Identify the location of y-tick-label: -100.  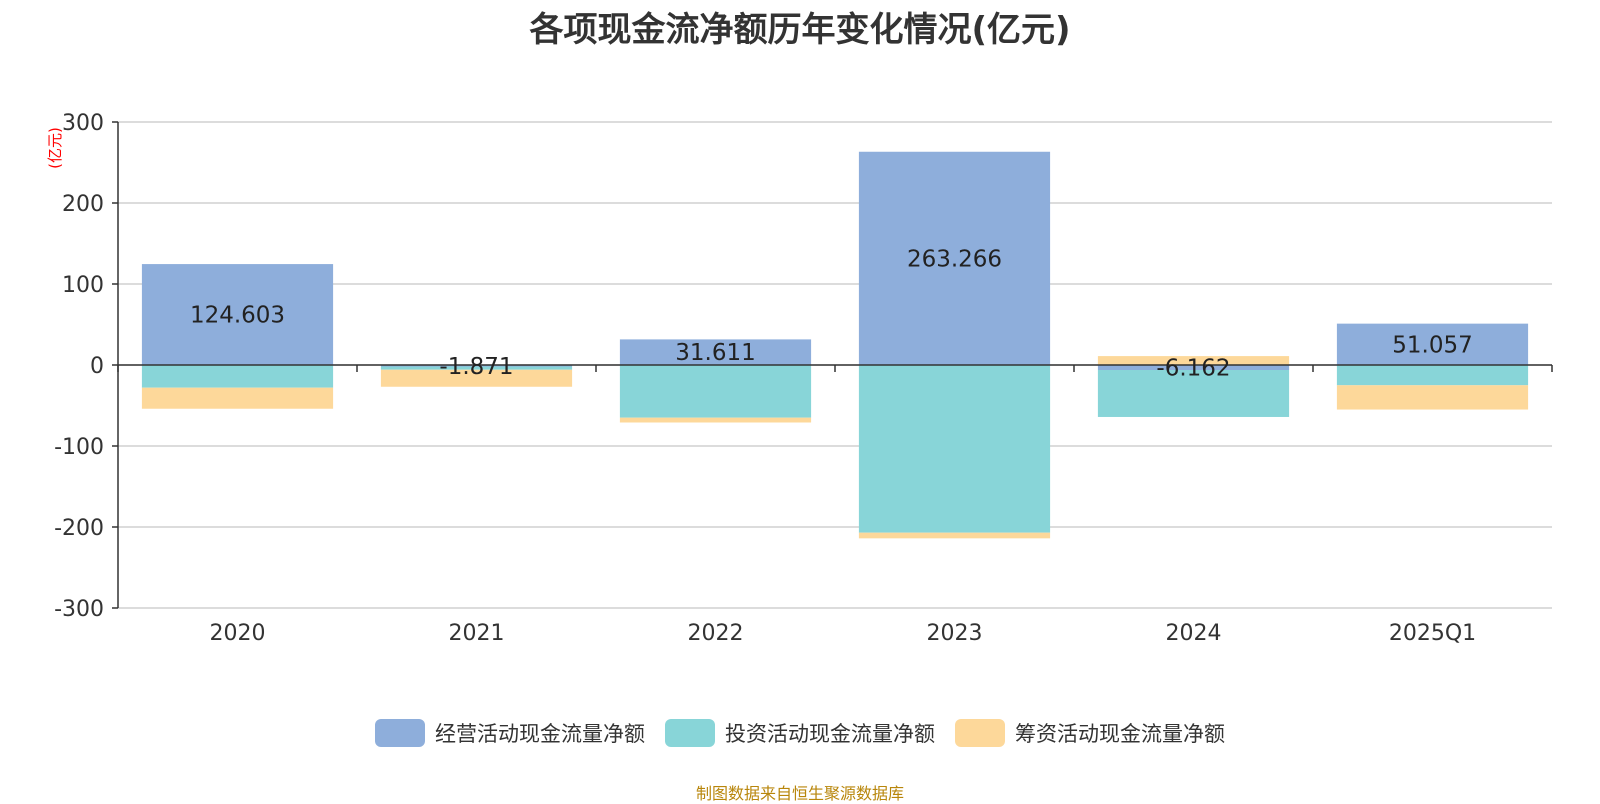
(79, 447).